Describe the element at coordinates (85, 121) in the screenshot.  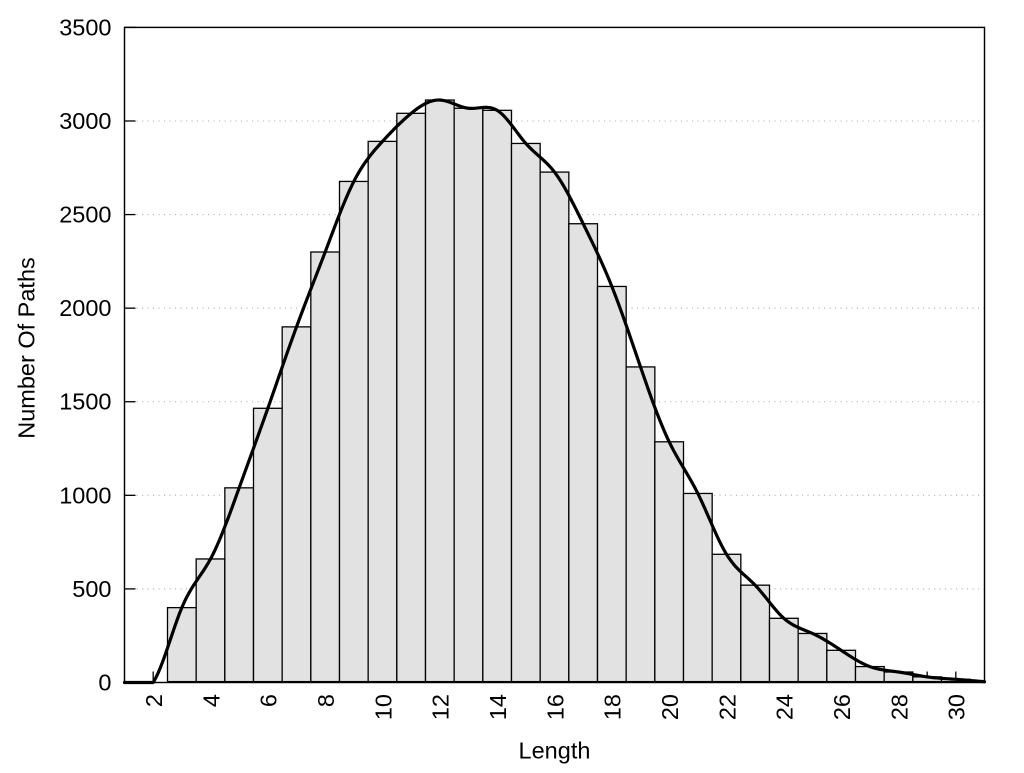
I see `svg-text: 3000` at that location.